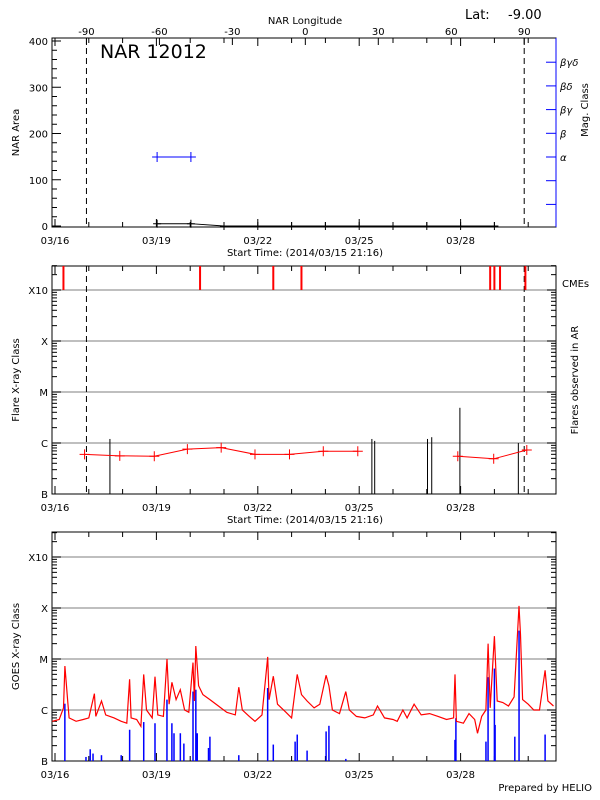  What do you see at coordinates (305, 21) in the screenshot?
I see `top-axis-label: NAR Longitude` at bounding box center [305, 21].